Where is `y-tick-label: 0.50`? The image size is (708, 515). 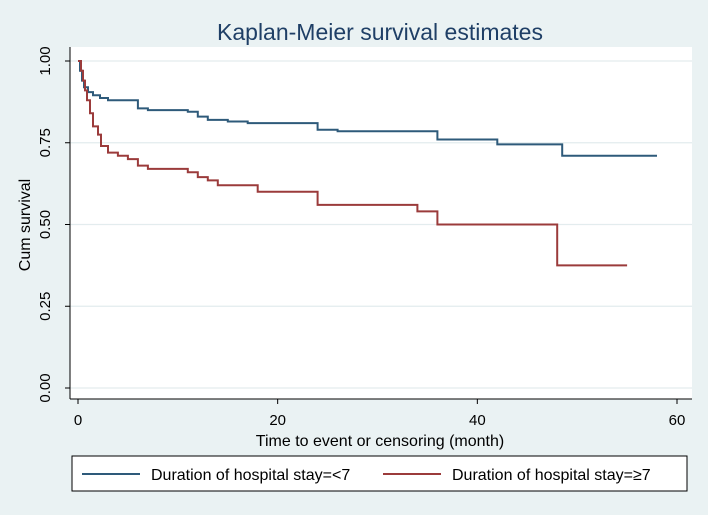 y-tick-label: 0.50 is located at coordinates (45, 224).